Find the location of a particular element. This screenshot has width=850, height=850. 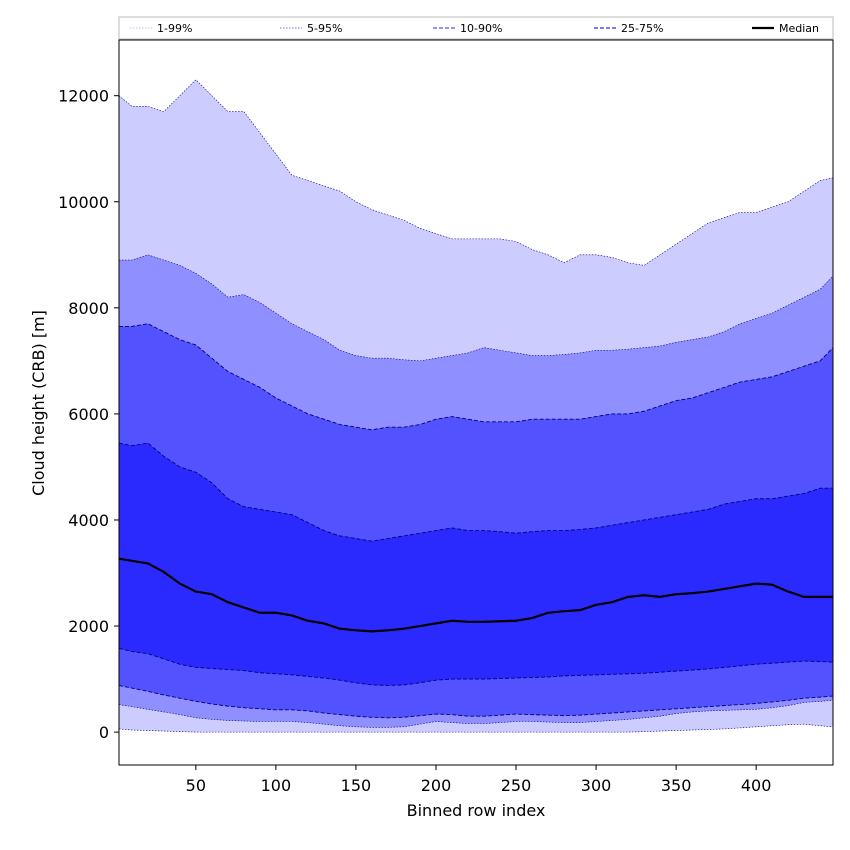

y-tick-label: 0 is located at coordinates (104, 732).